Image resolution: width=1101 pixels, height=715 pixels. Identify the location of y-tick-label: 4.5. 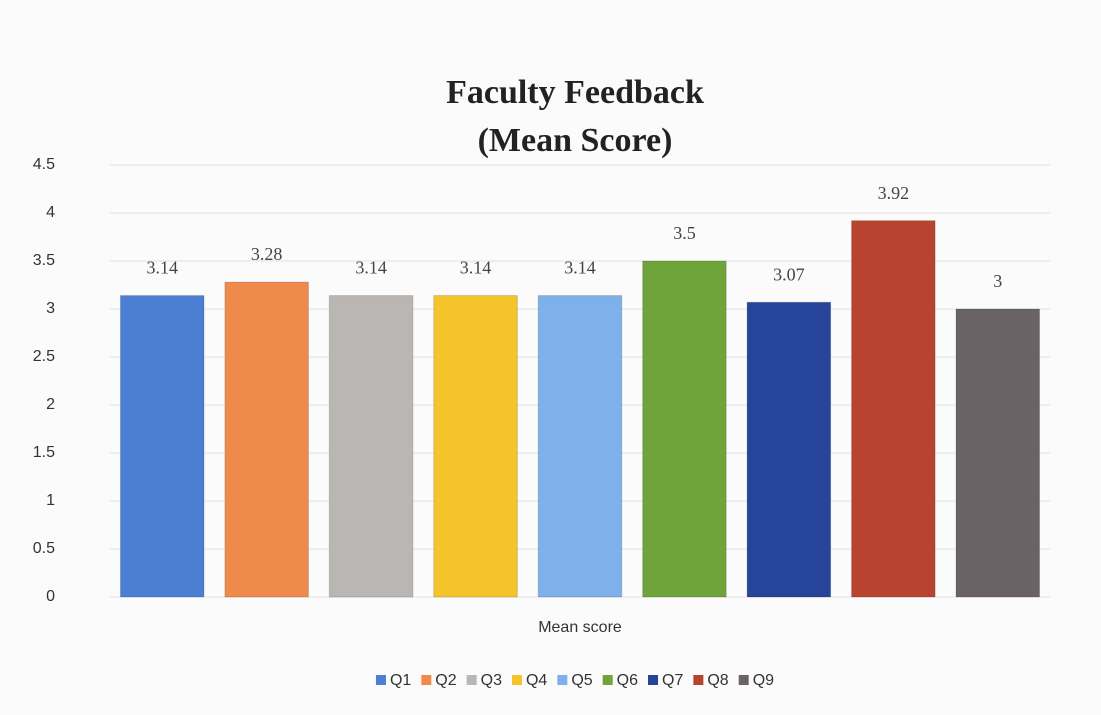
(44, 164).